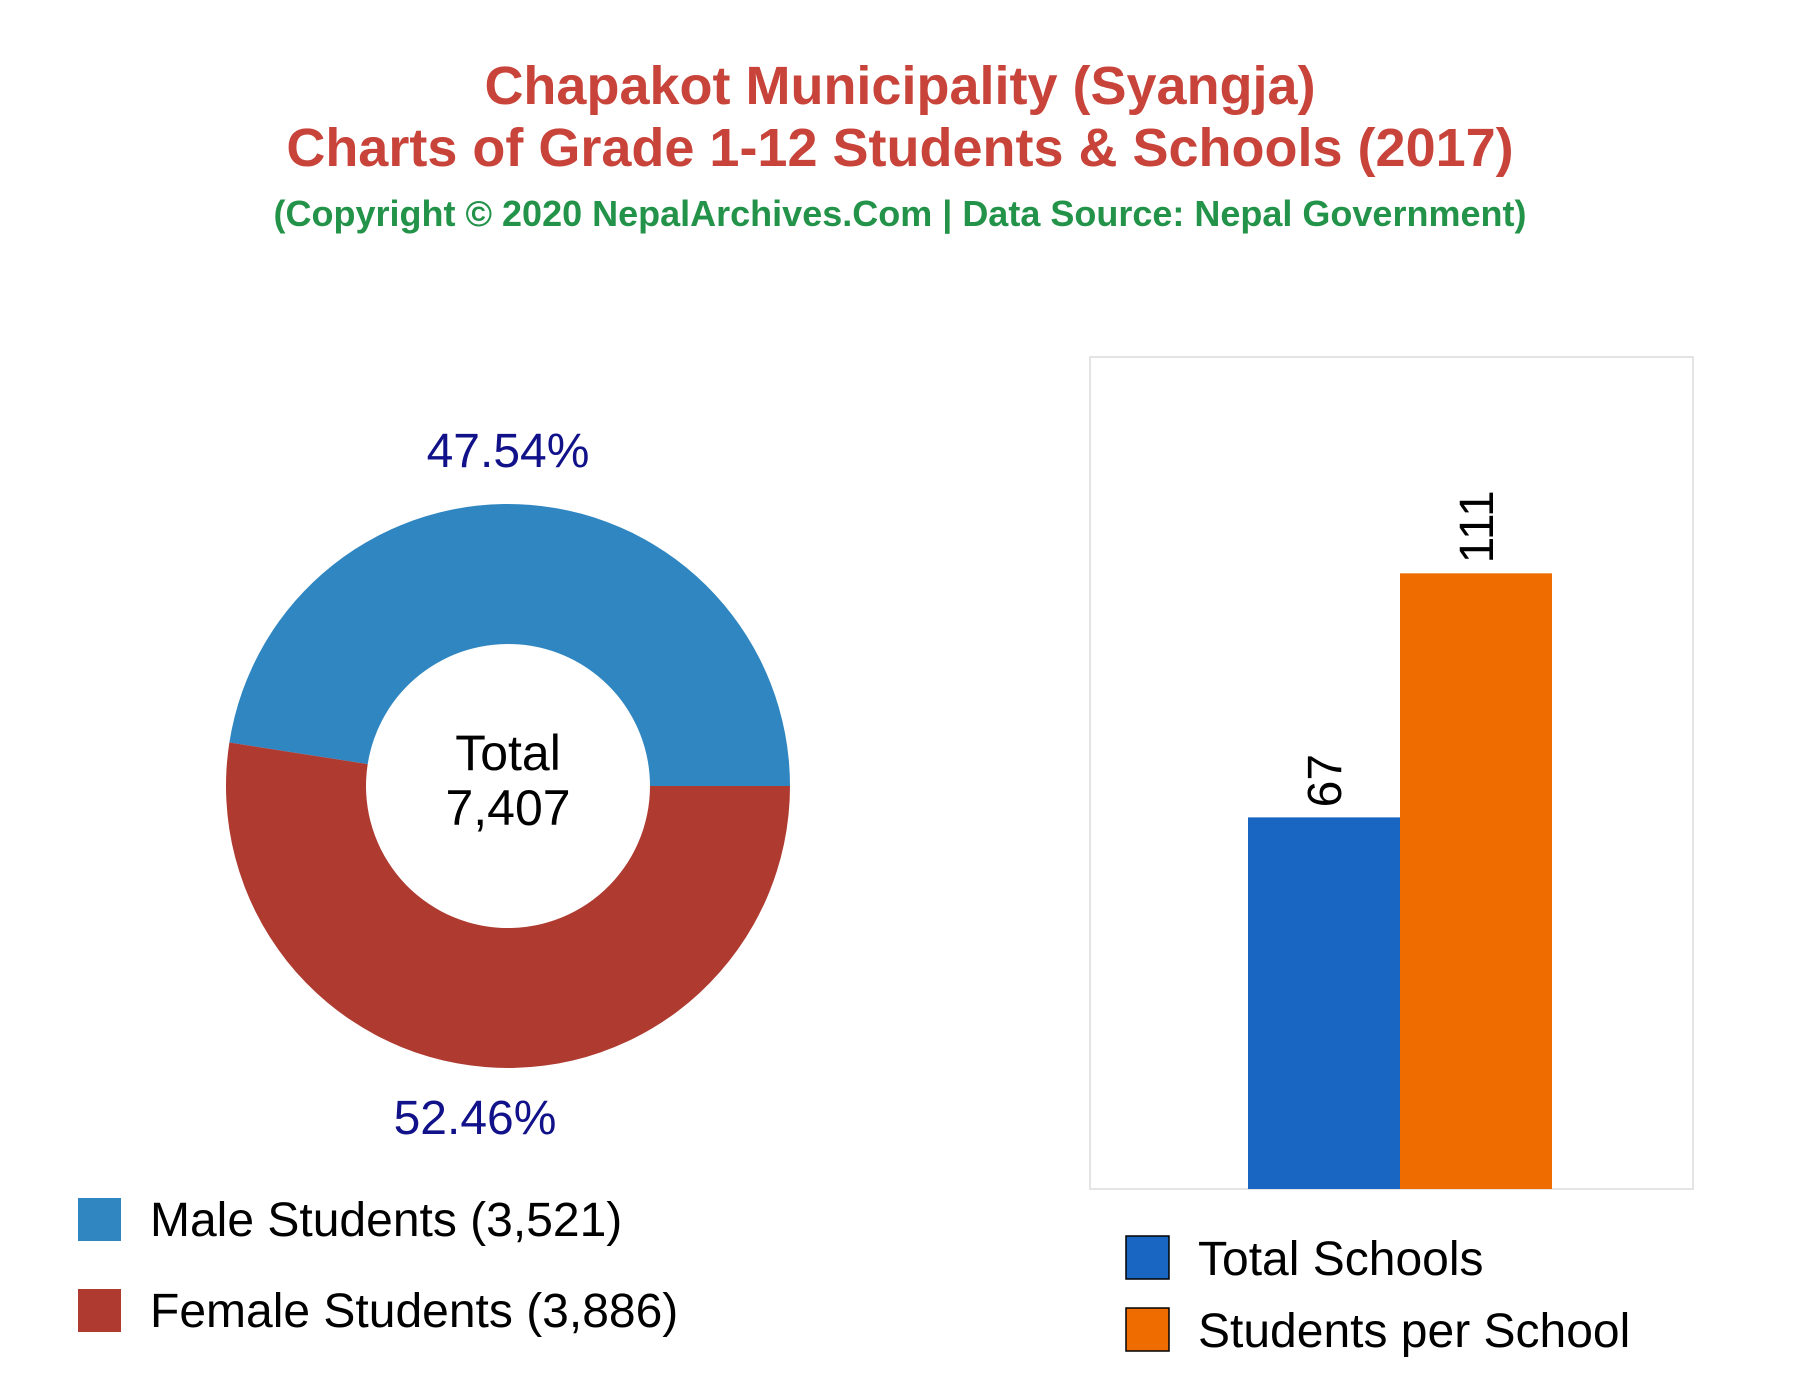 This screenshot has width=1800, height=1400. Describe the element at coordinates (508, 451) in the screenshot. I see `percent-label-male: 47.54%` at that location.